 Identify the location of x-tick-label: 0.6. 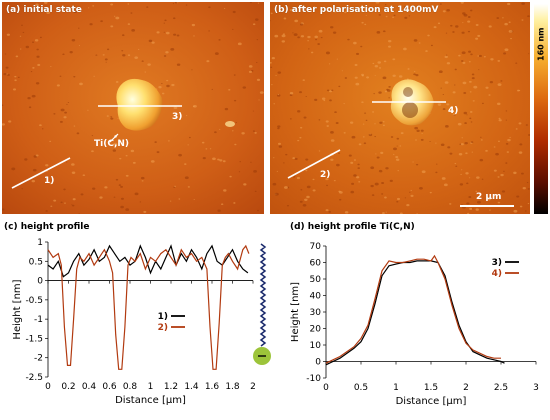
(109, 387).